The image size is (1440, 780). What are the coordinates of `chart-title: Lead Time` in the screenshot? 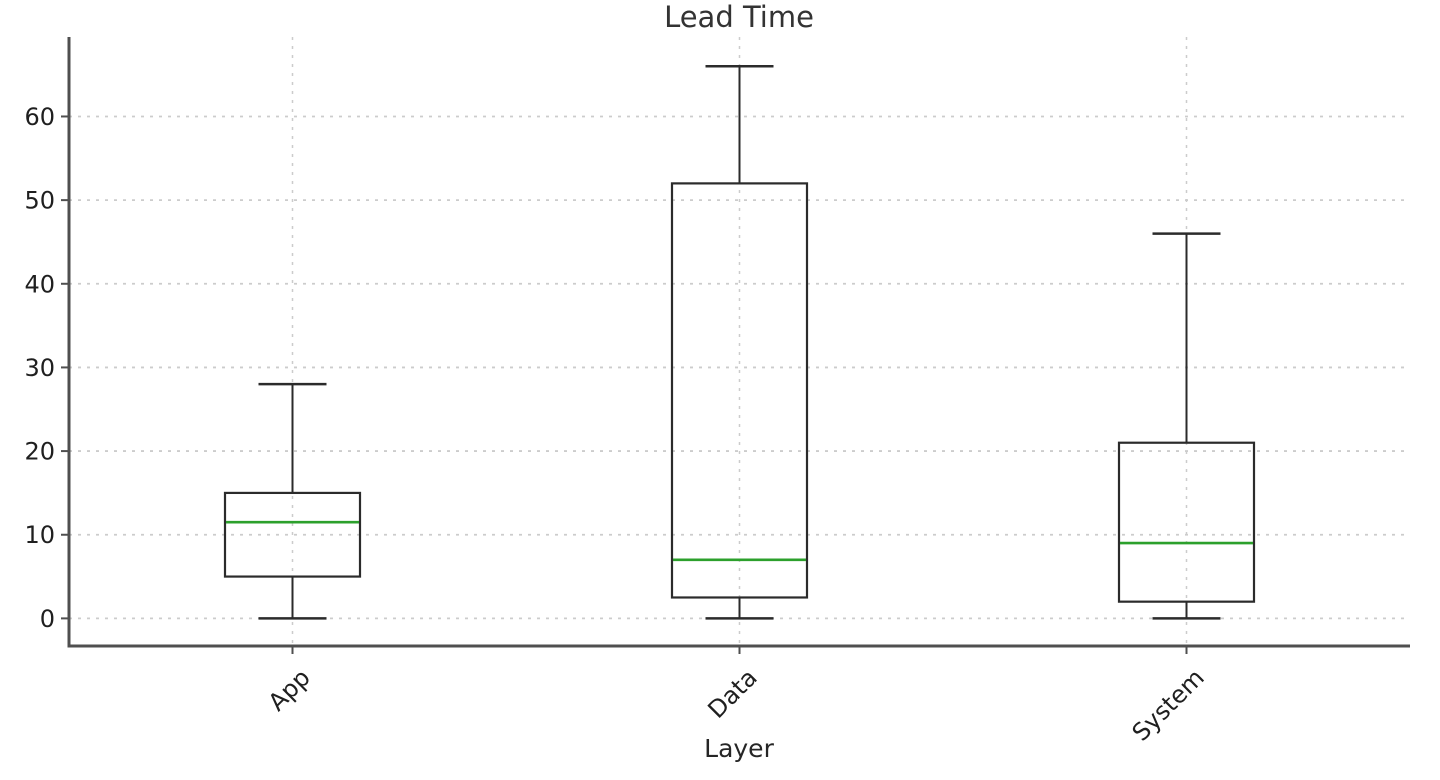 It's located at (739, 17).